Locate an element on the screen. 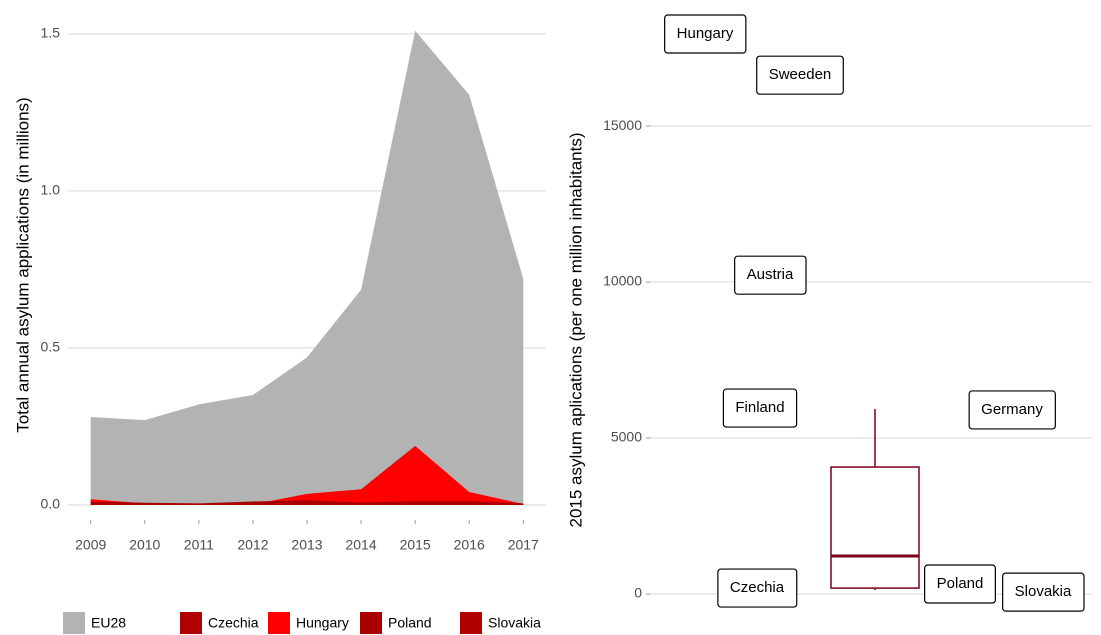  x-tick-label: 2016 is located at coordinates (469, 545).